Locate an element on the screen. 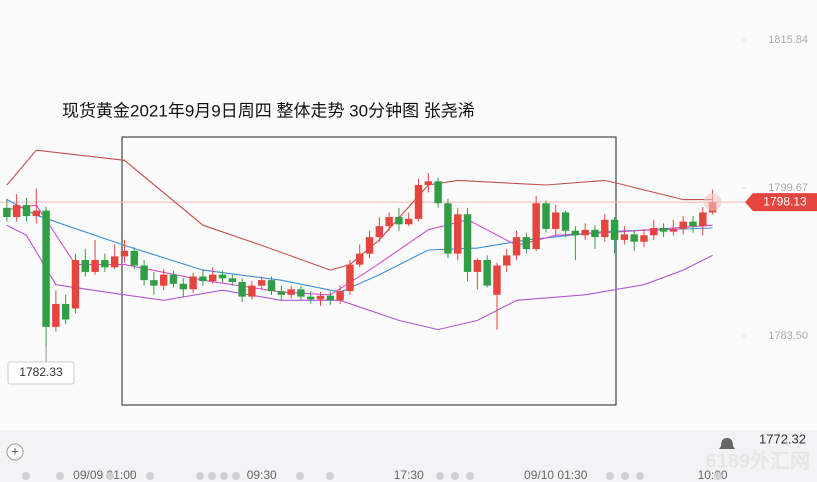  watermark: 6189外汇网 is located at coordinates (758, 460).